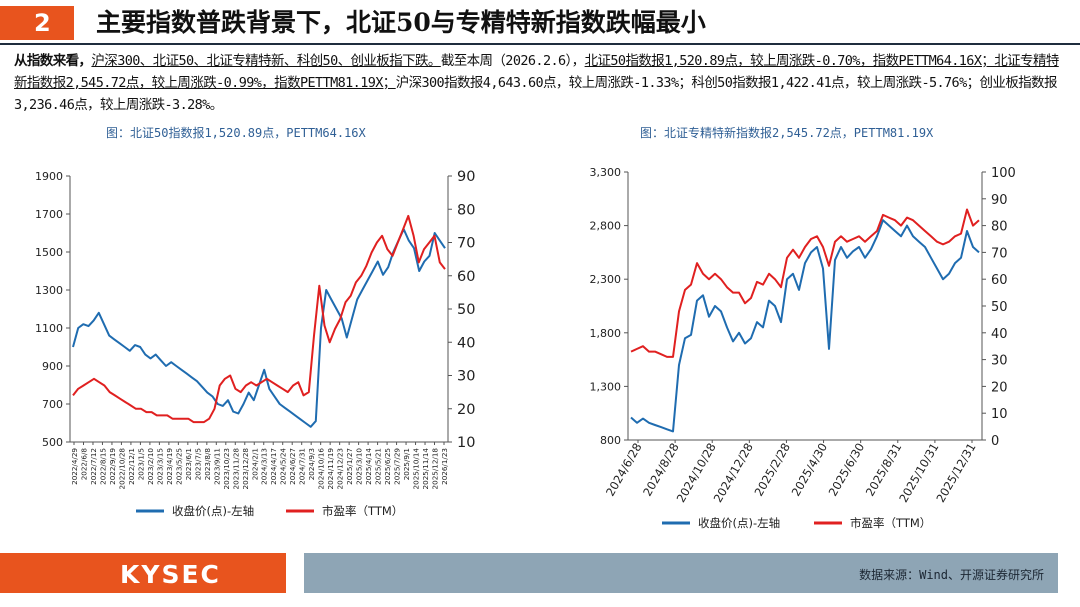 The height and width of the screenshot is (607, 1080). I want to click on x-tick-label: 2023/5/25, so click(178, 466).